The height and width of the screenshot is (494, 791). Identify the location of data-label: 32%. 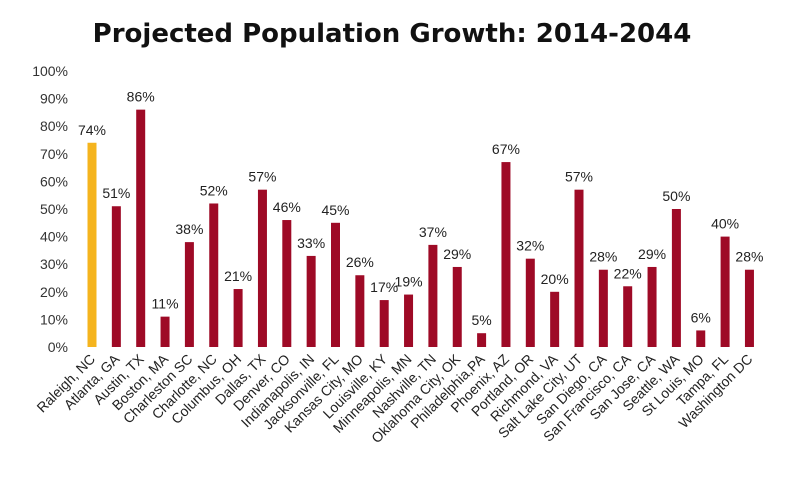
(530, 246).